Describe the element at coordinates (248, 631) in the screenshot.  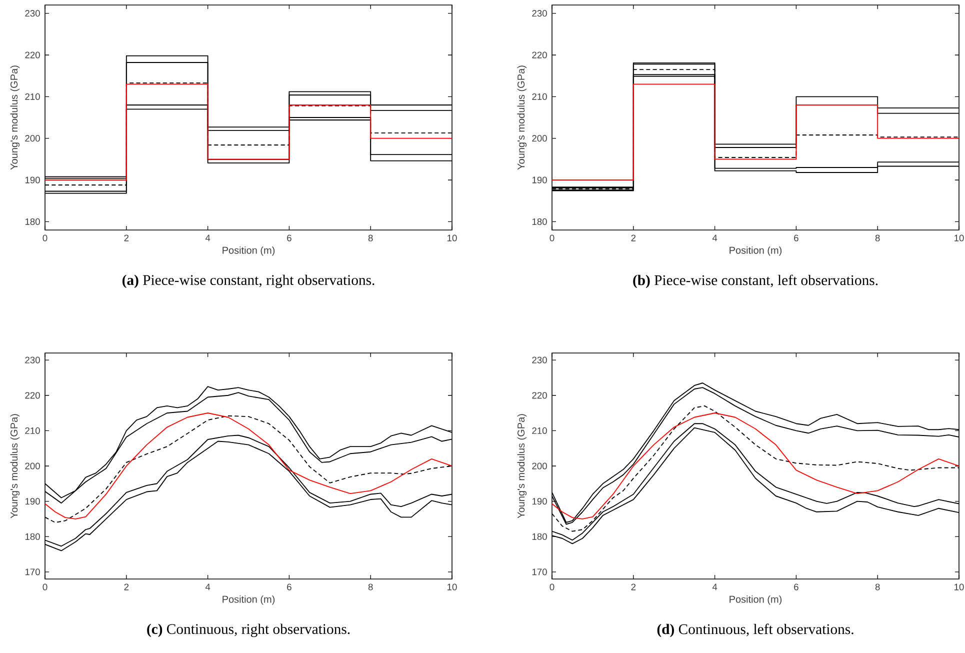
I see `text: (c) Continuous, right observations.` at that location.